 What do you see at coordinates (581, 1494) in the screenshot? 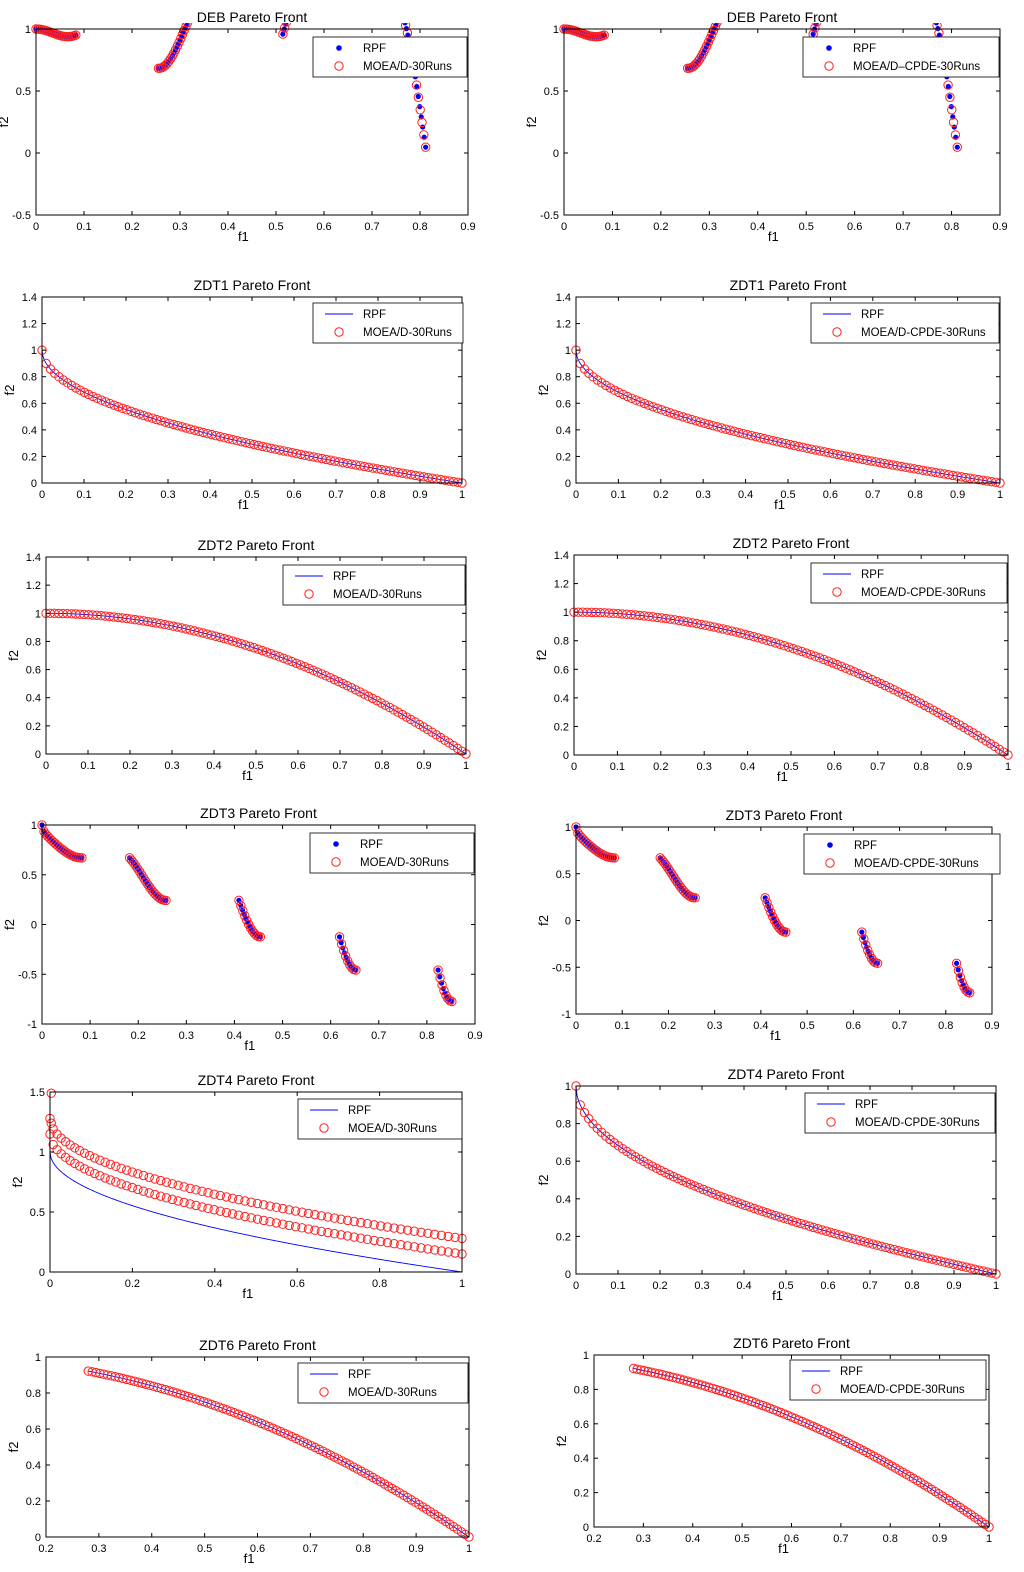
I see `y-tick-label: 0.2` at bounding box center [581, 1494].